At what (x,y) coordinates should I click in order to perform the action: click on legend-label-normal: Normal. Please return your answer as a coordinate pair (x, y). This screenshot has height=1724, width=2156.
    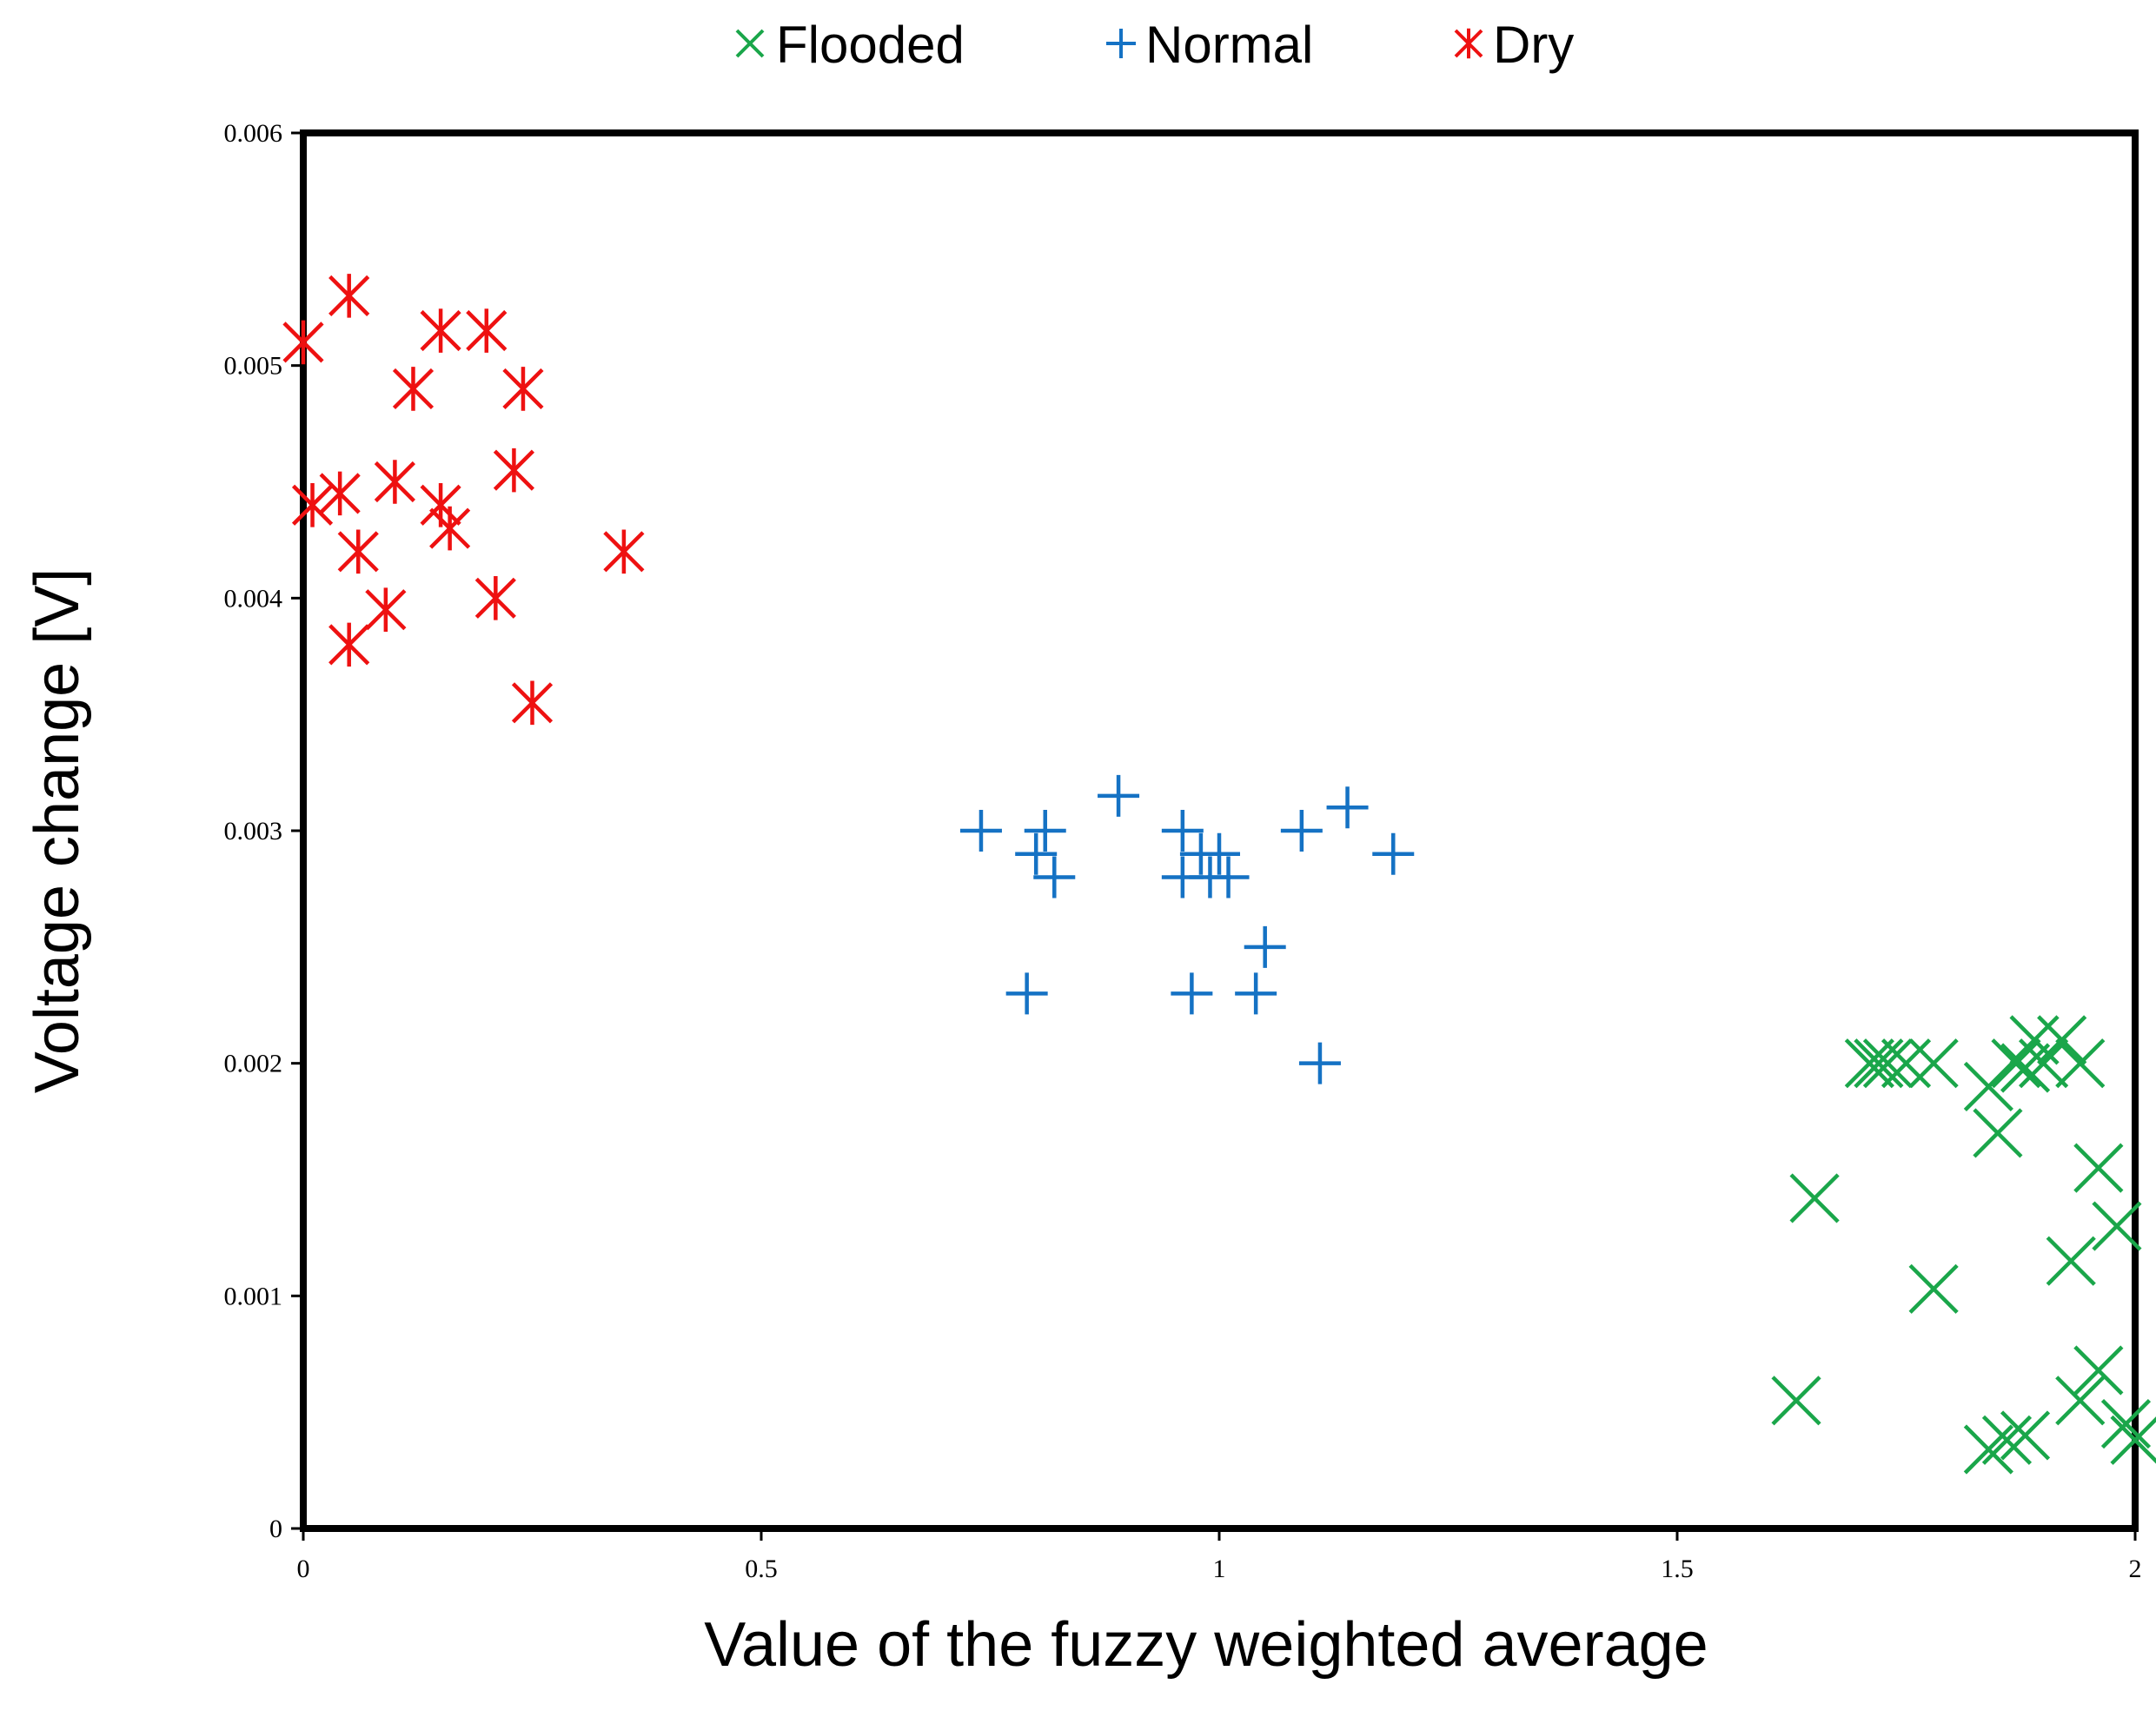
    Looking at the image, I should click on (1229, 45).